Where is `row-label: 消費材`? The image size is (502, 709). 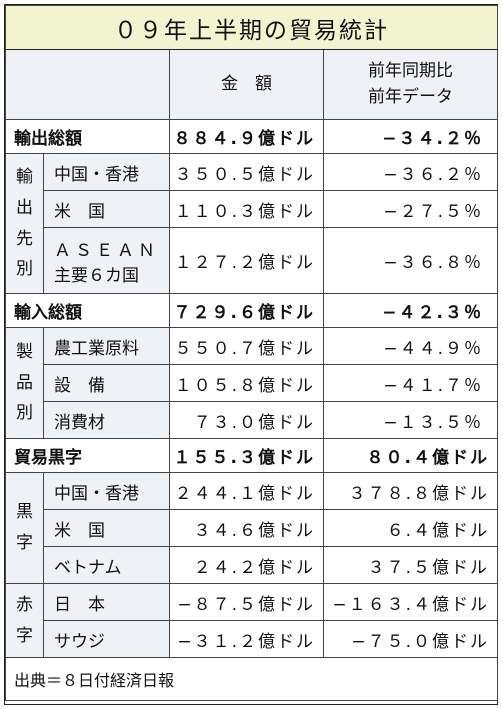
row-label: 消費材 is located at coordinates (106, 420).